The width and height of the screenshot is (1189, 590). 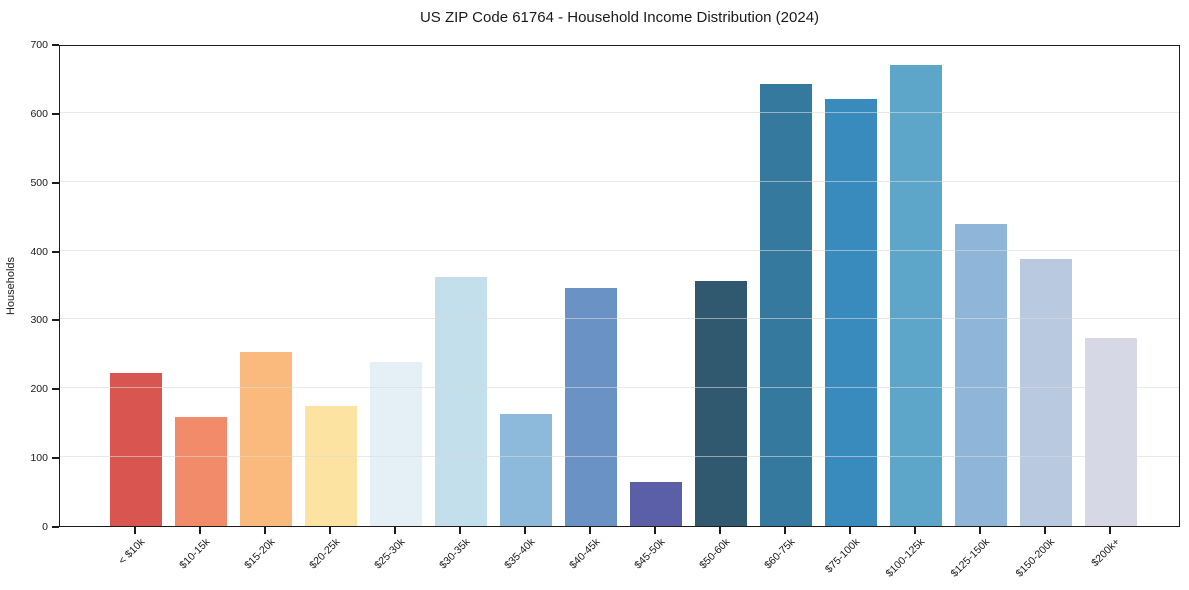 I want to click on x-tick-label: $45-50k, so click(x=650, y=554).